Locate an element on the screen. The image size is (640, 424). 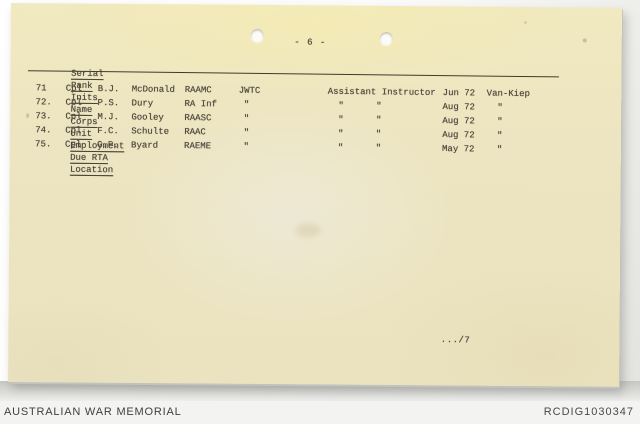
cell-employment: Assistant Instructor is located at coordinates (381, 92).